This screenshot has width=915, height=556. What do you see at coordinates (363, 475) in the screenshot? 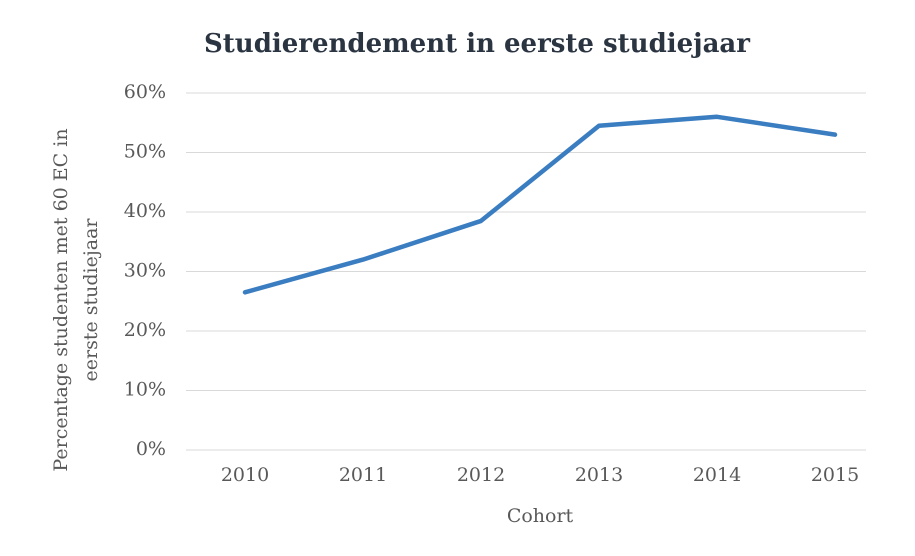
I see `x-tick-label: 2011` at bounding box center [363, 475].